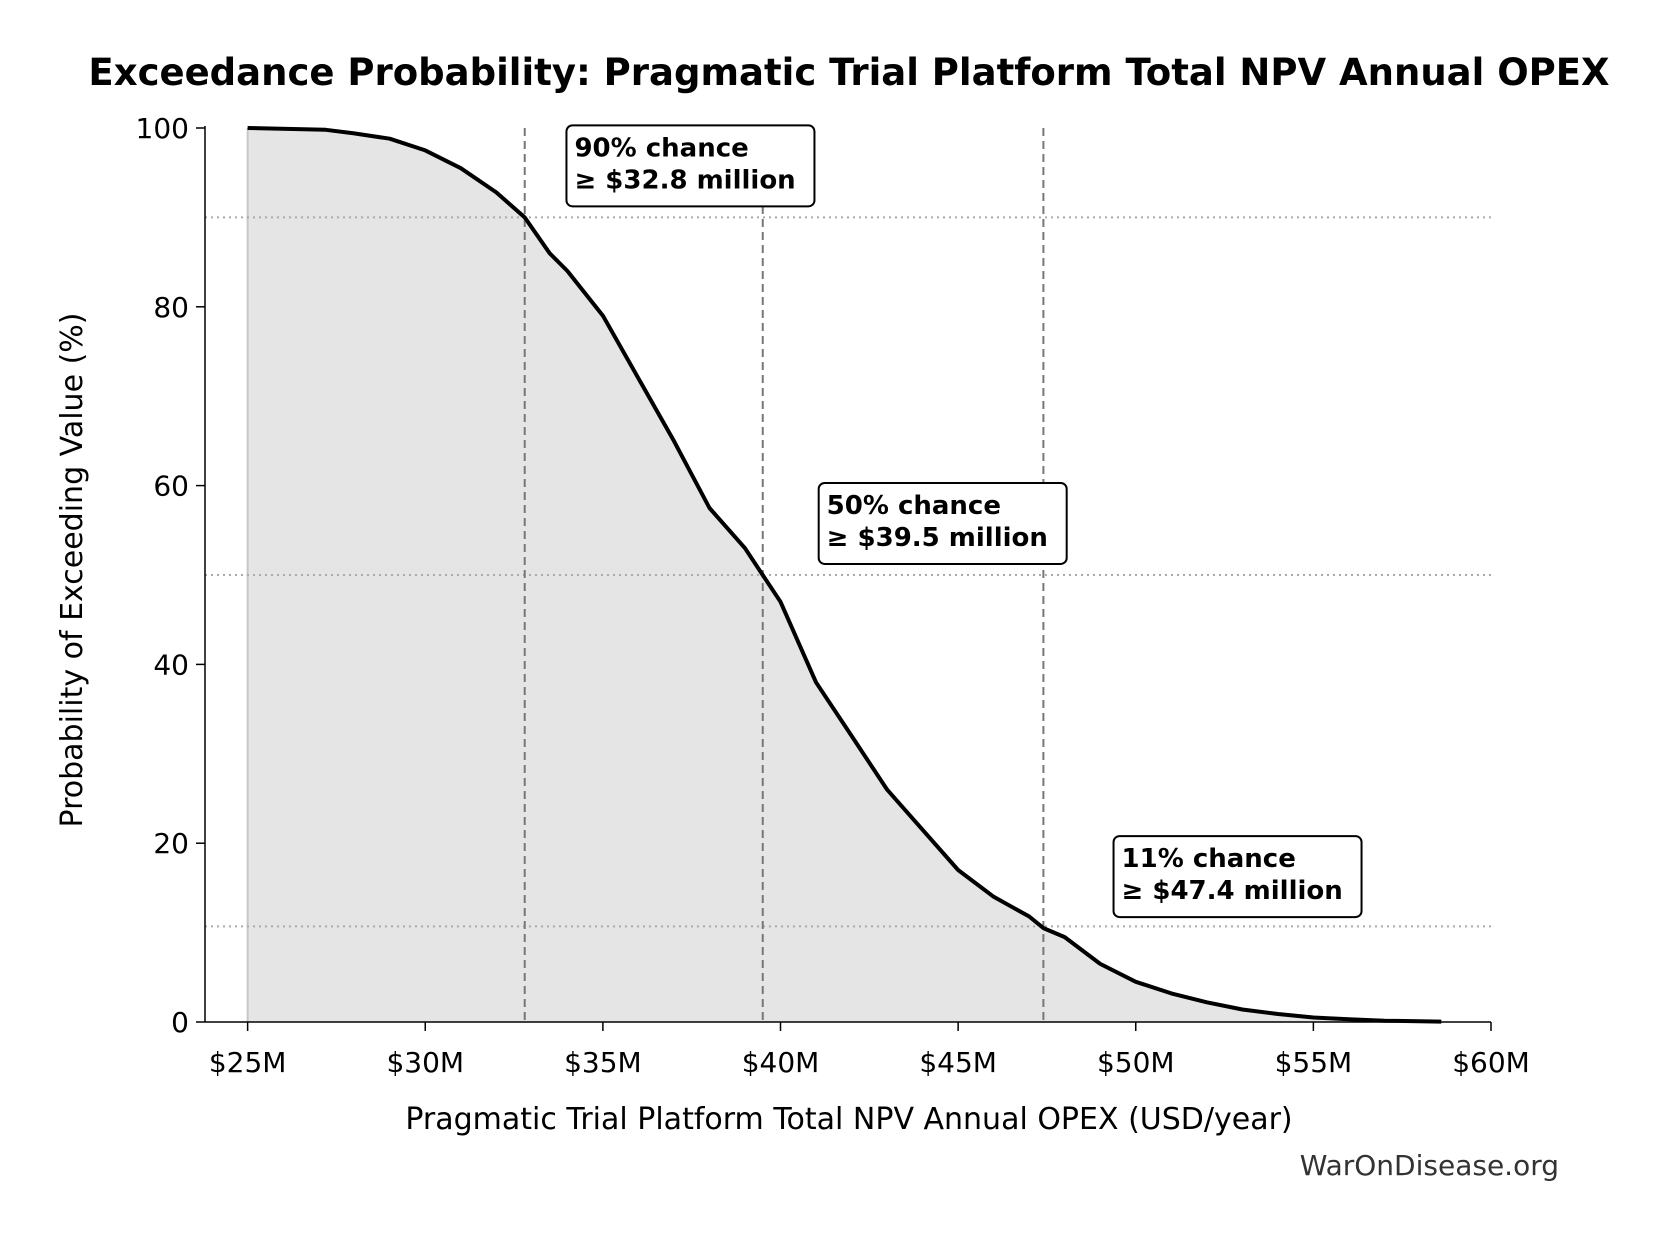 This screenshot has height=1233, width=1659. What do you see at coordinates (425, 1062) in the screenshot?
I see `x-tick-label: $30M` at bounding box center [425, 1062].